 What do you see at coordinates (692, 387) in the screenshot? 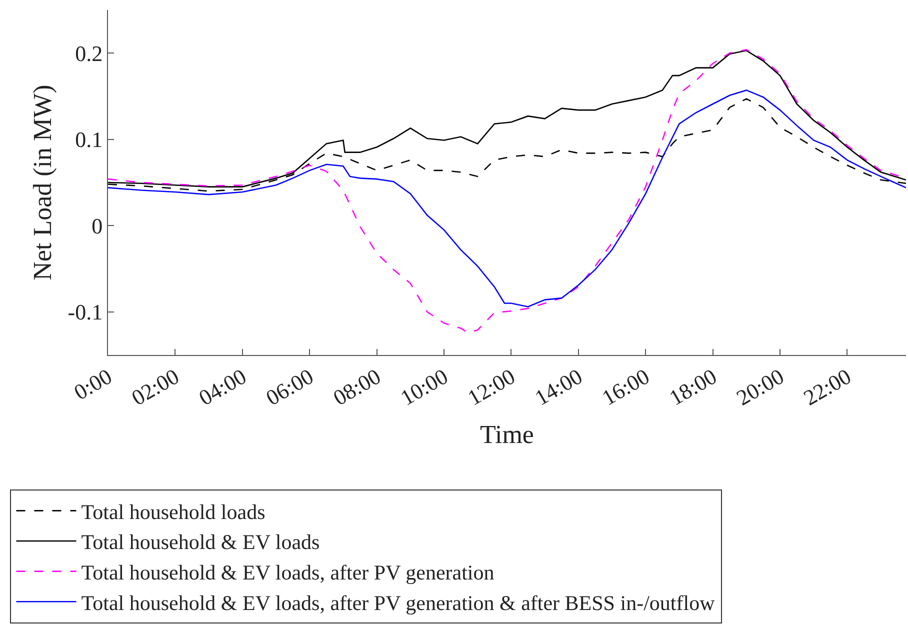
I see `x-tick-label: 18:00` at bounding box center [692, 387].